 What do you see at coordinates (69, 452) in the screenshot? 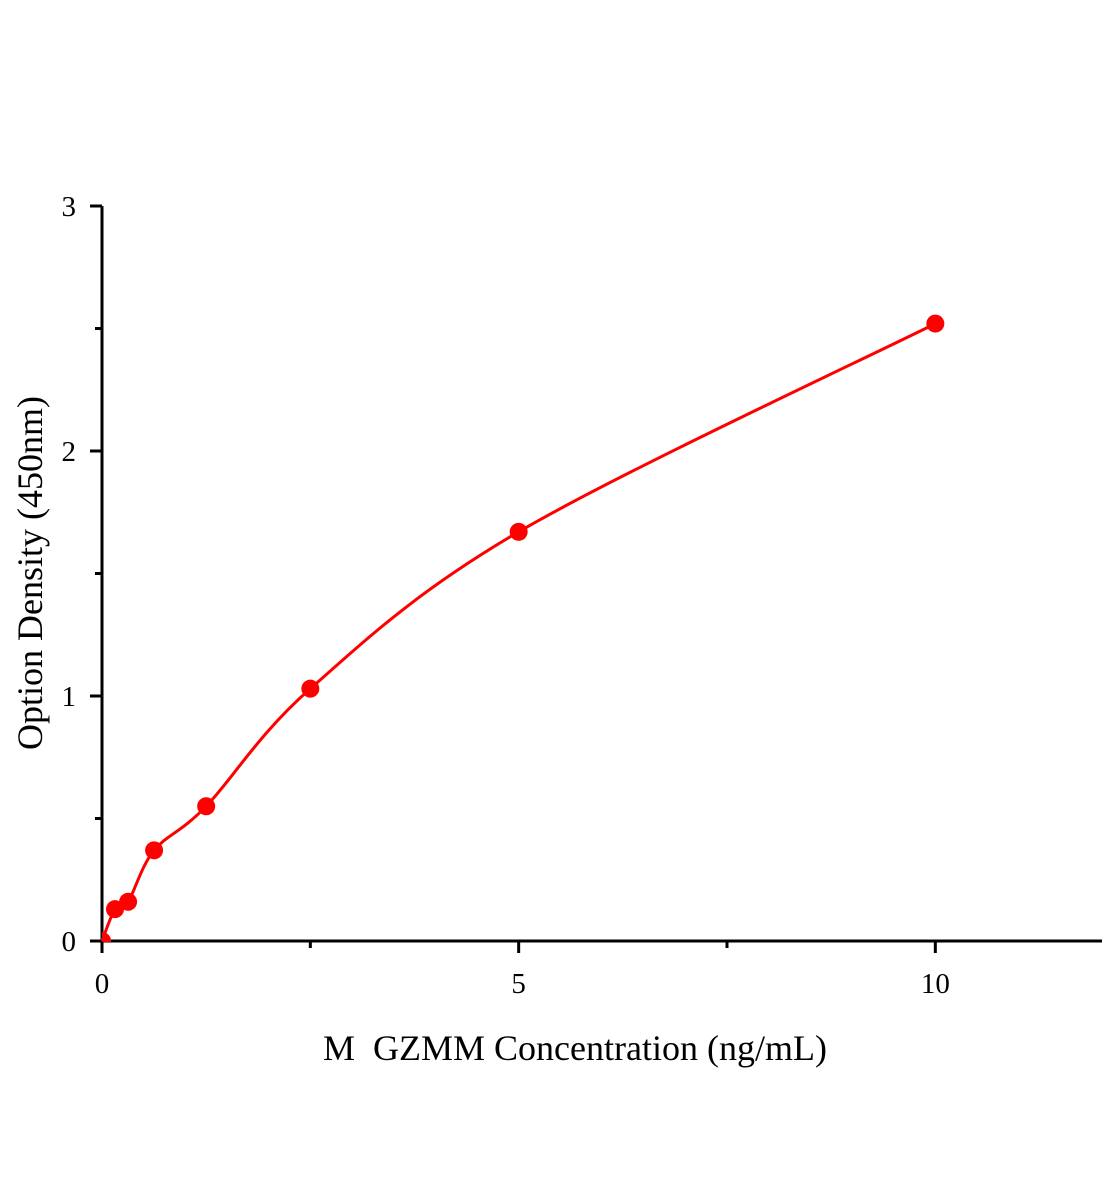
I see `y-tick-label: 2` at bounding box center [69, 452].